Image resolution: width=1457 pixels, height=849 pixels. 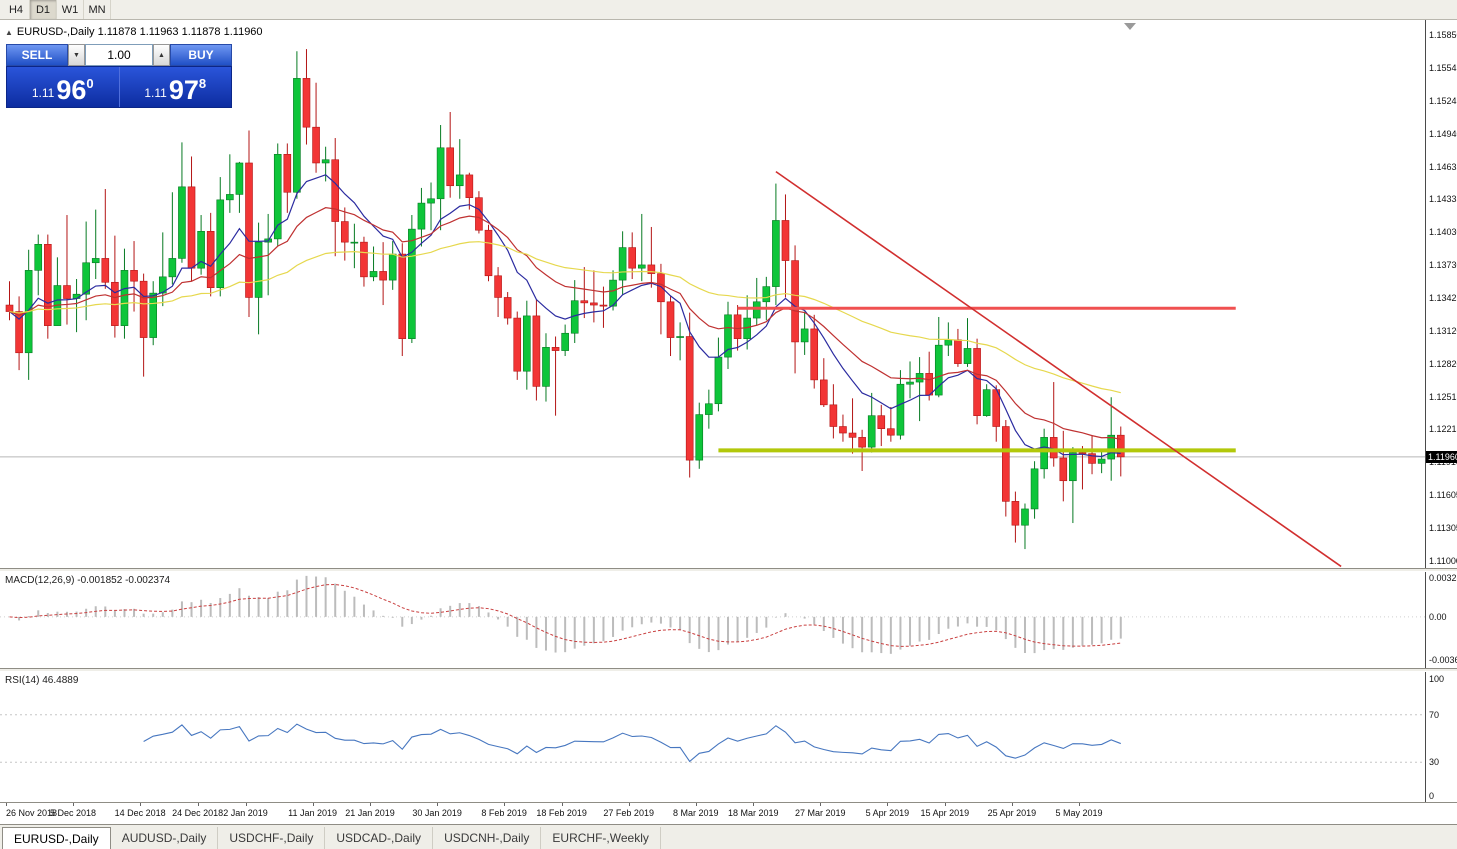 I want to click on price-axis-label: 1.12515, so click(x=1443, y=396).